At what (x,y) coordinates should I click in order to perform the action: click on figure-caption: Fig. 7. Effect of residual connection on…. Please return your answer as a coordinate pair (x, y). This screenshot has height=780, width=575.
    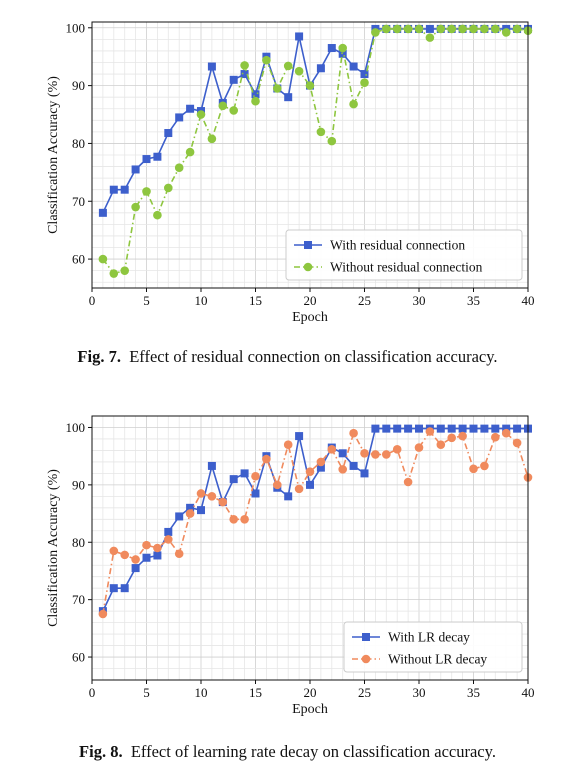
    Looking at the image, I should click on (287, 357).